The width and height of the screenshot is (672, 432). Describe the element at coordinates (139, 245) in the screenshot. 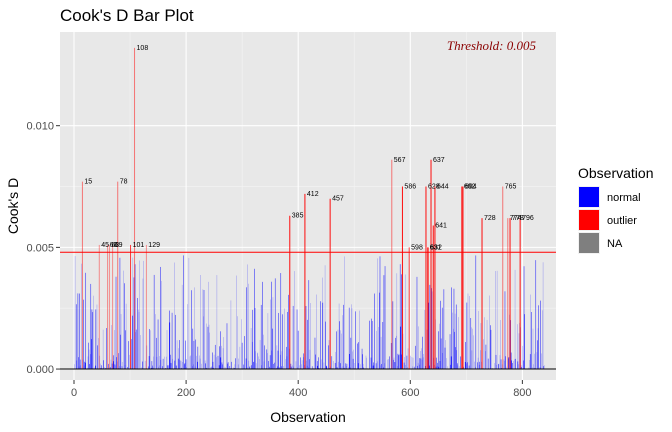

I see `outlier-label: 101` at that location.